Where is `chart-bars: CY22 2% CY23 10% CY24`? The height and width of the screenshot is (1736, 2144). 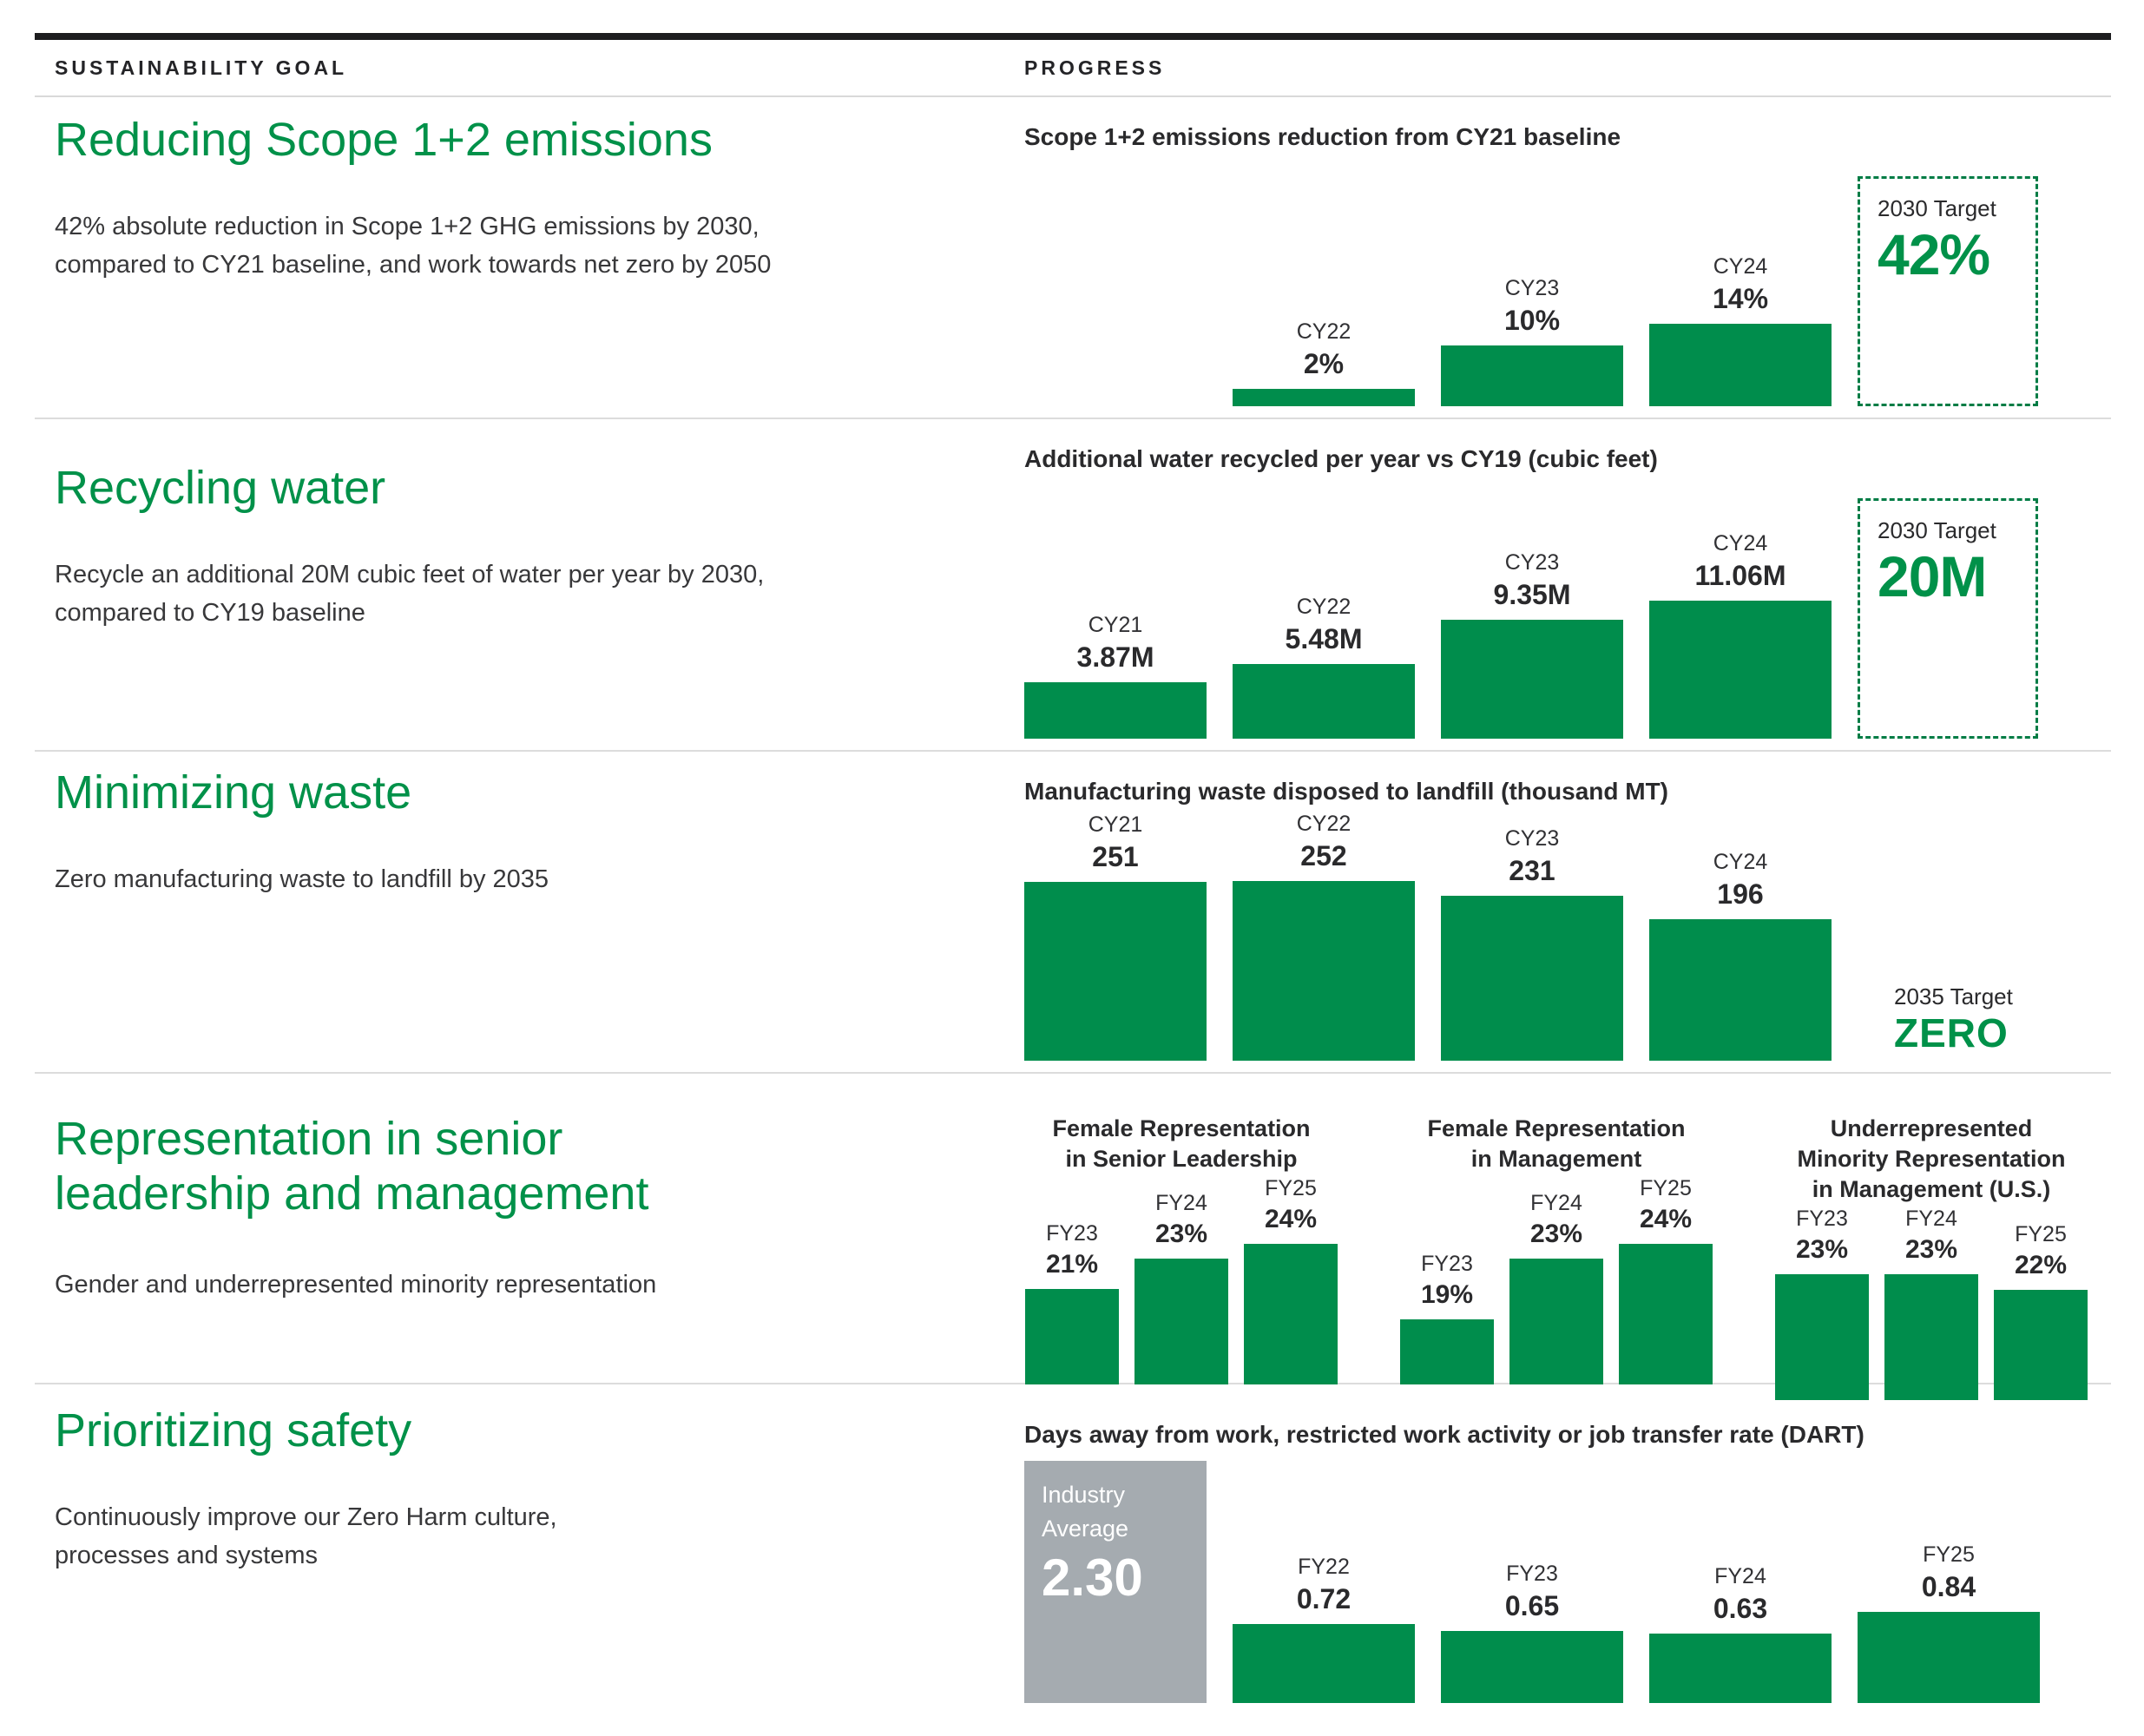 chart-bars: CY22 2% CY23 10% CY24 is located at coordinates (1567, 291).